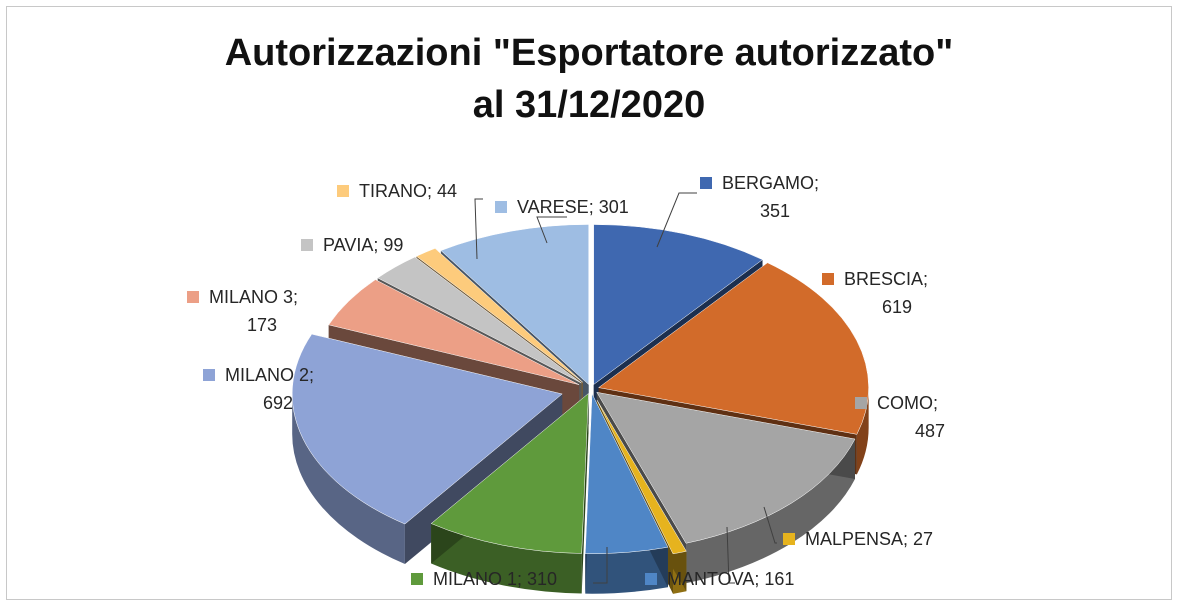 Image resolution: width=1179 pixels, height=607 pixels. I want to click on data-label-malpensa: MALPENSA; 27, so click(848, 527).